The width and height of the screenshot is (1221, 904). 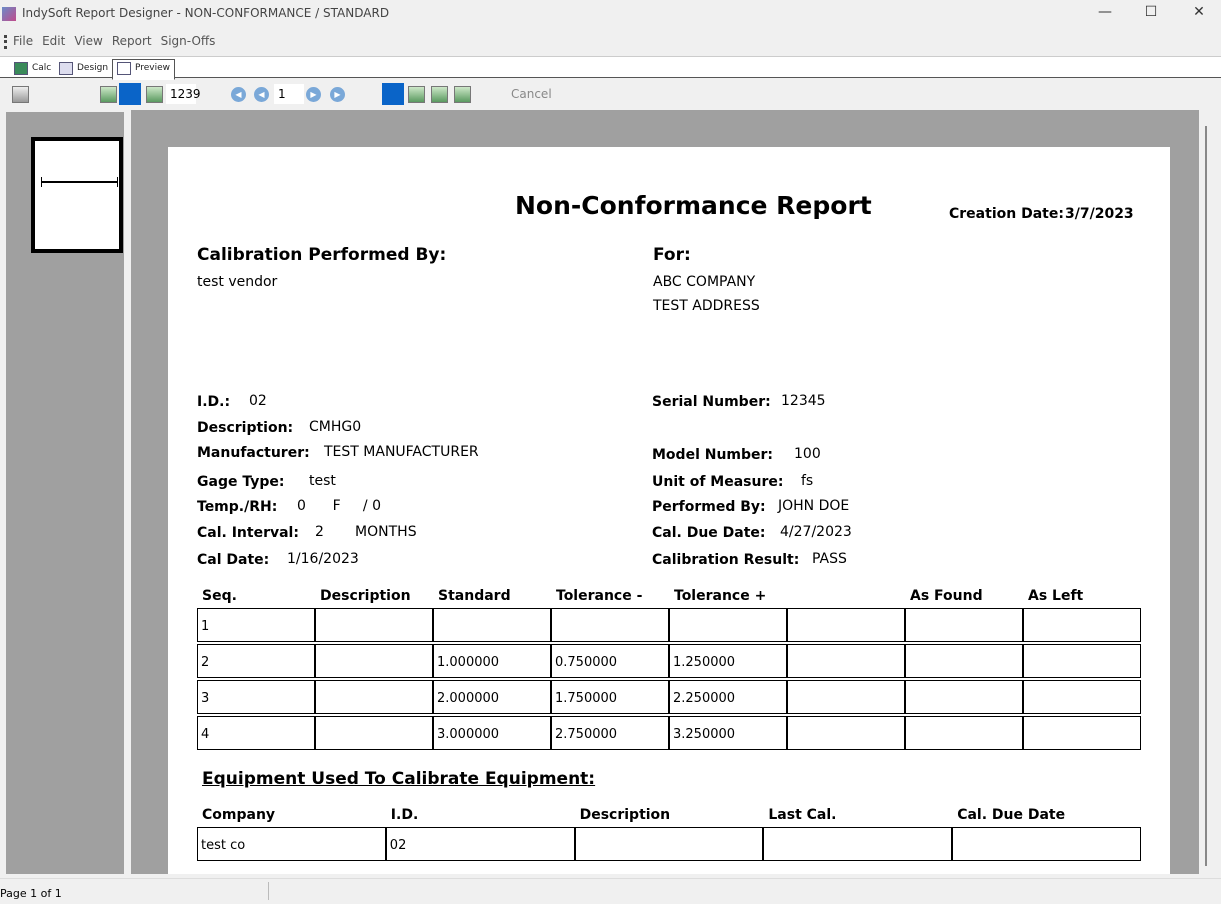 I want to click on close-button: ✕, so click(x=1199, y=12).